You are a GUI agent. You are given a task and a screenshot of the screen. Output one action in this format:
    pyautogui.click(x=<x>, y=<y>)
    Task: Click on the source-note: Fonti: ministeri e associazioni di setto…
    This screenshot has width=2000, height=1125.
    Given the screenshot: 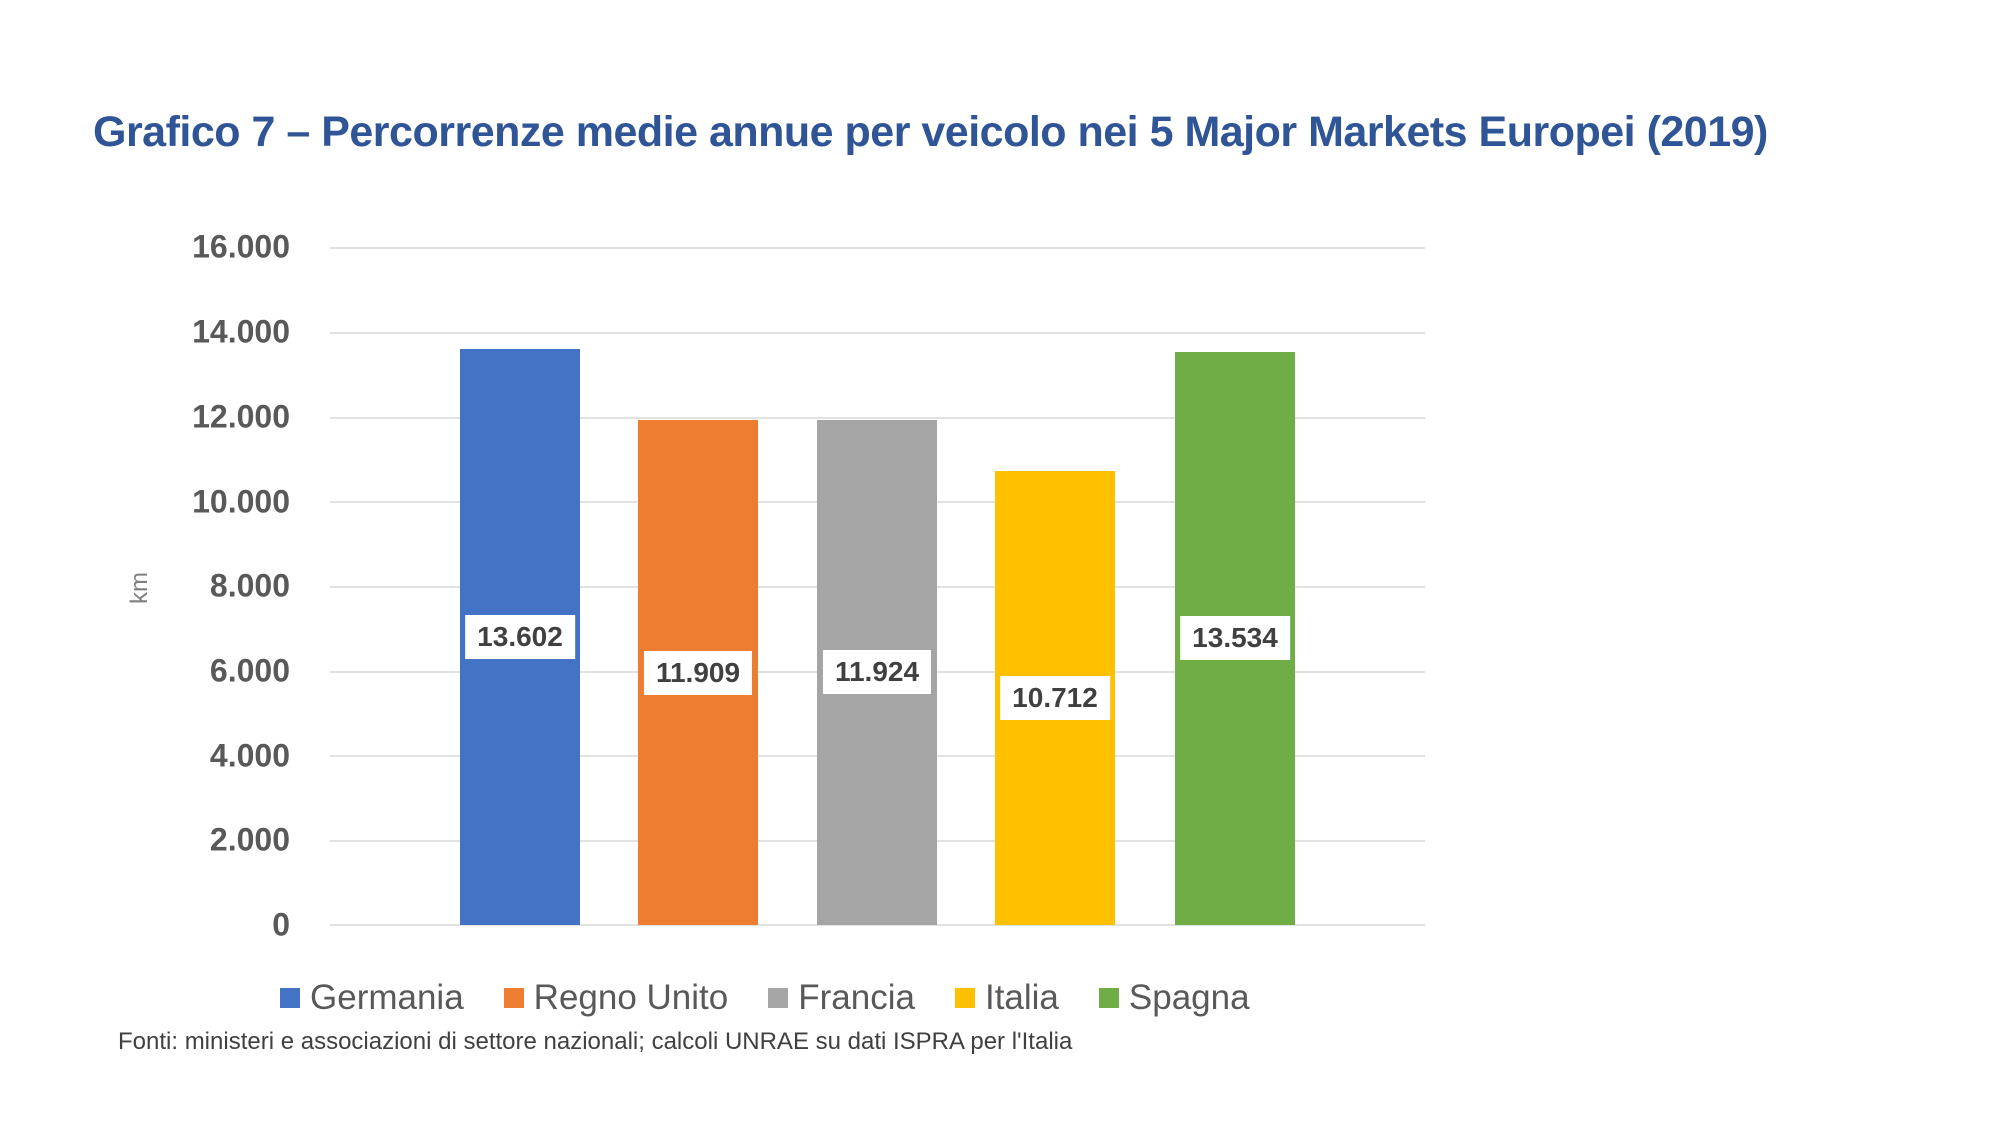 What is the action you would take?
    pyautogui.click(x=595, y=1041)
    